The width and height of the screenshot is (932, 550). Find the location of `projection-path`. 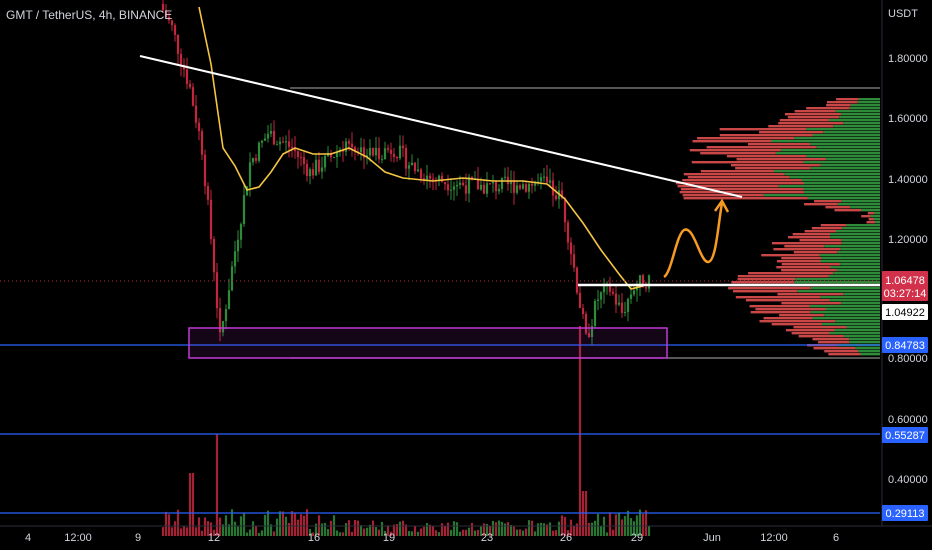

projection-path is located at coordinates (693, 240).